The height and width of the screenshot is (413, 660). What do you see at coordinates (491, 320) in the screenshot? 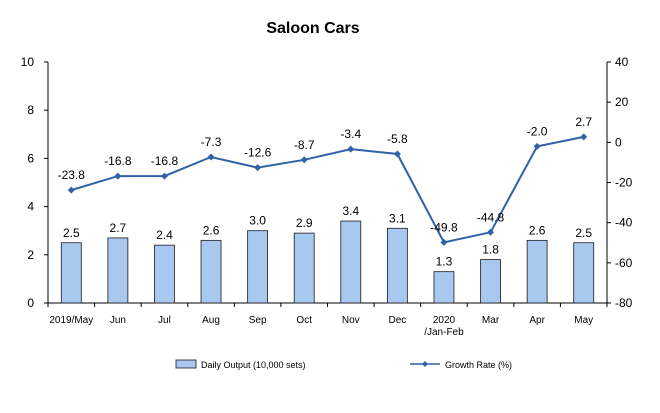
I see `x-tick-label: Mar` at bounding box center [491, 320].